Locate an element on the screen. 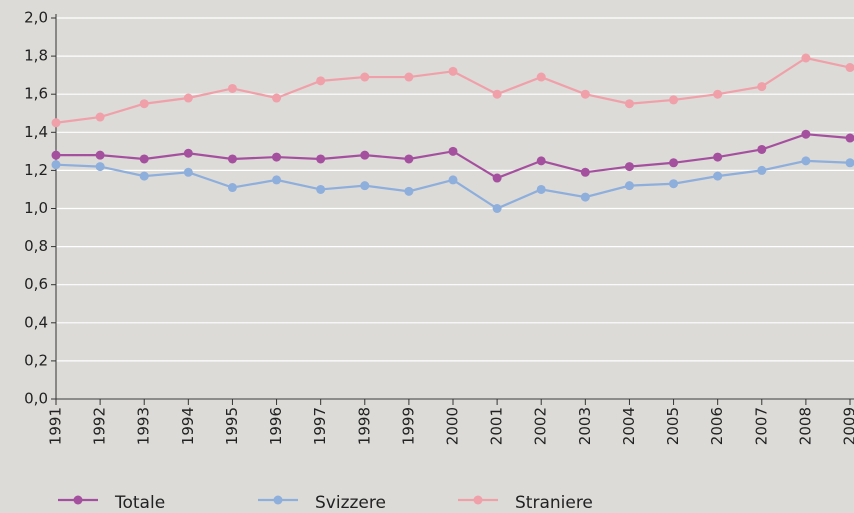 The width and height of the screenshot is (854, 513). x-tick-label: 1998 is located at coordinates (364, 426).